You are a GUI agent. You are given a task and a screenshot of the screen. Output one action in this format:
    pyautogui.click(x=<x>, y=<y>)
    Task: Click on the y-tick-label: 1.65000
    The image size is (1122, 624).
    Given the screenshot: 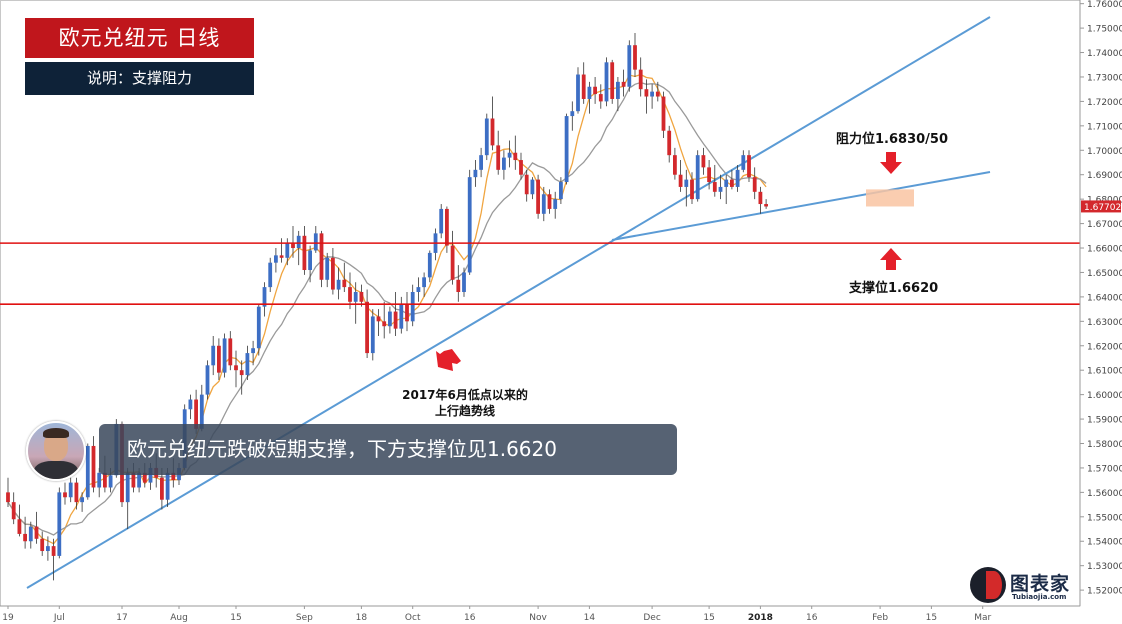 What is the action you would take?
    pyautogui.click(x=1104, y=274)
    